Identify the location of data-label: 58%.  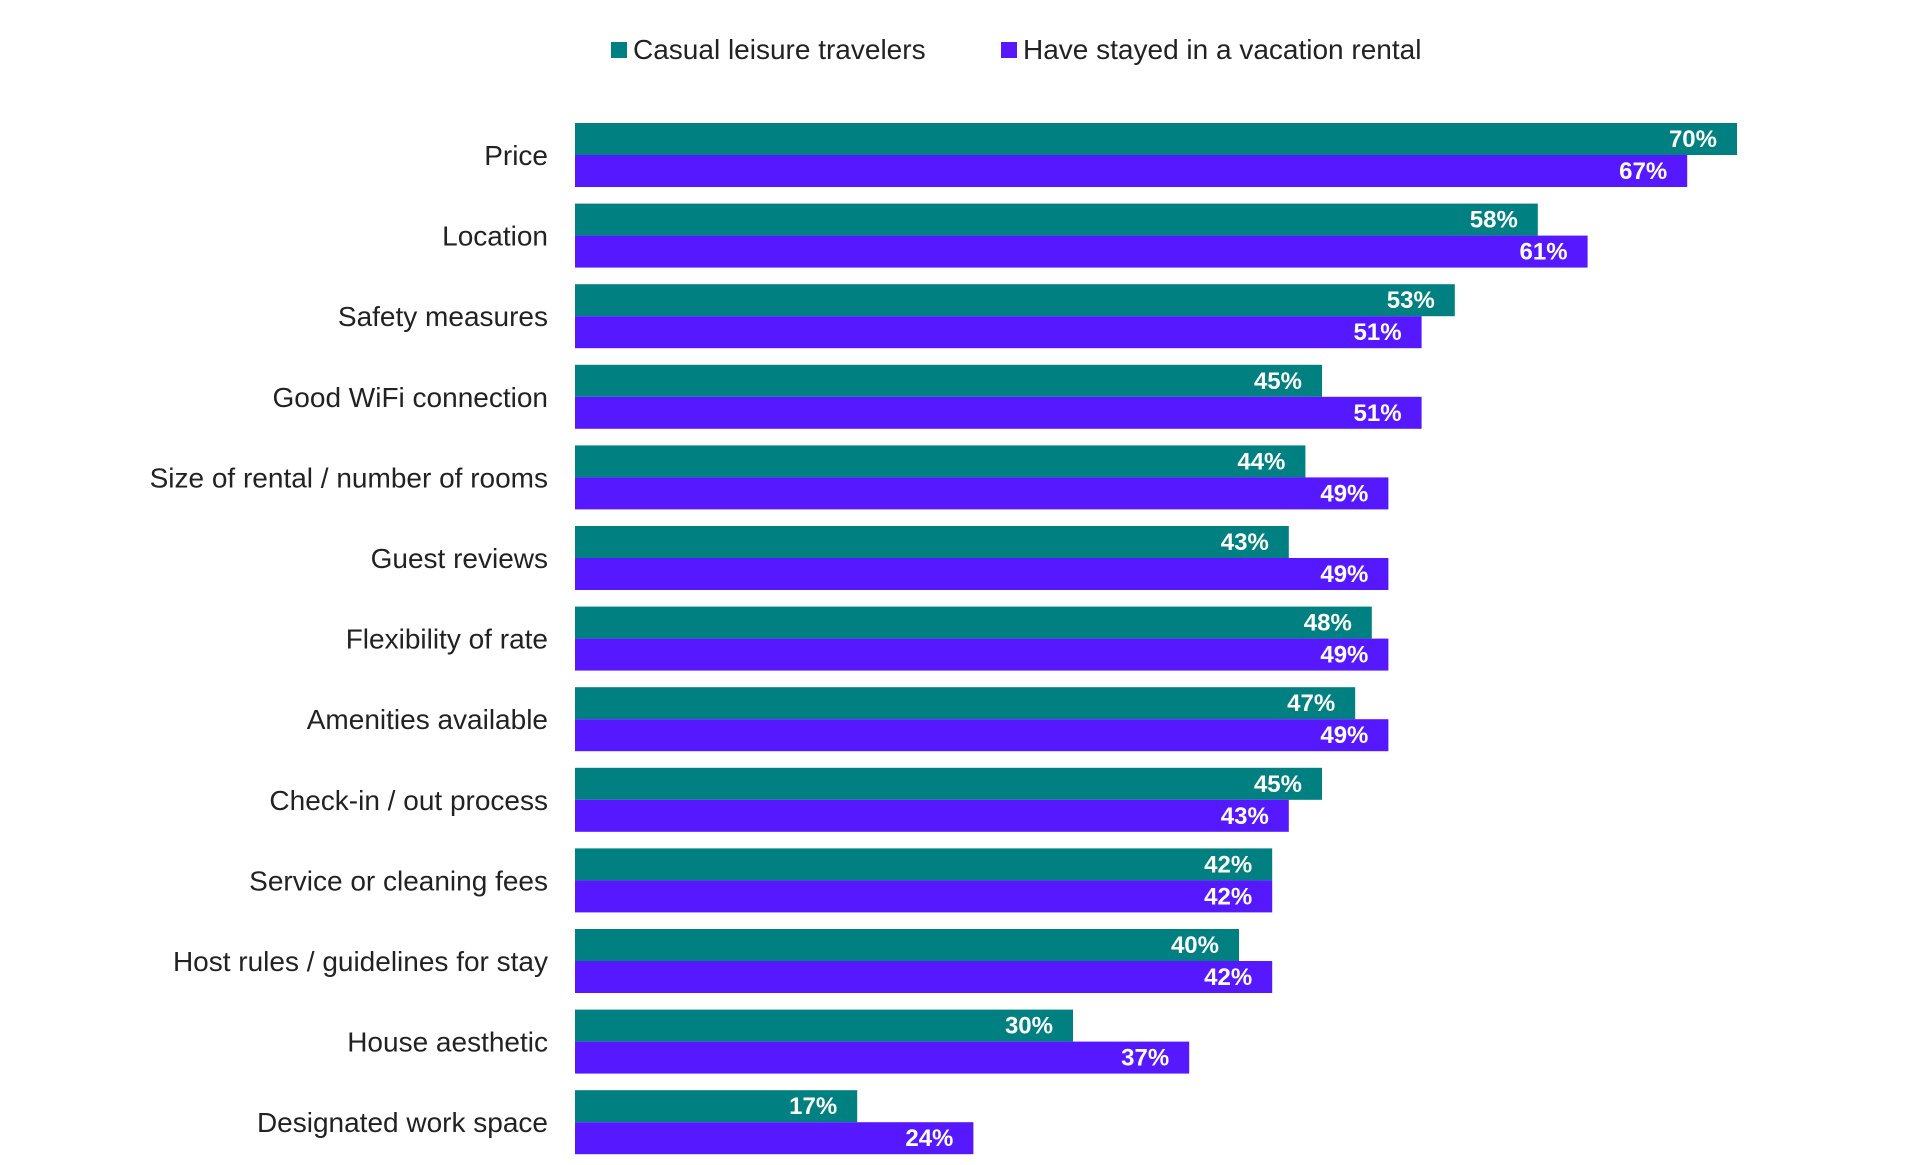
(1494, 220).